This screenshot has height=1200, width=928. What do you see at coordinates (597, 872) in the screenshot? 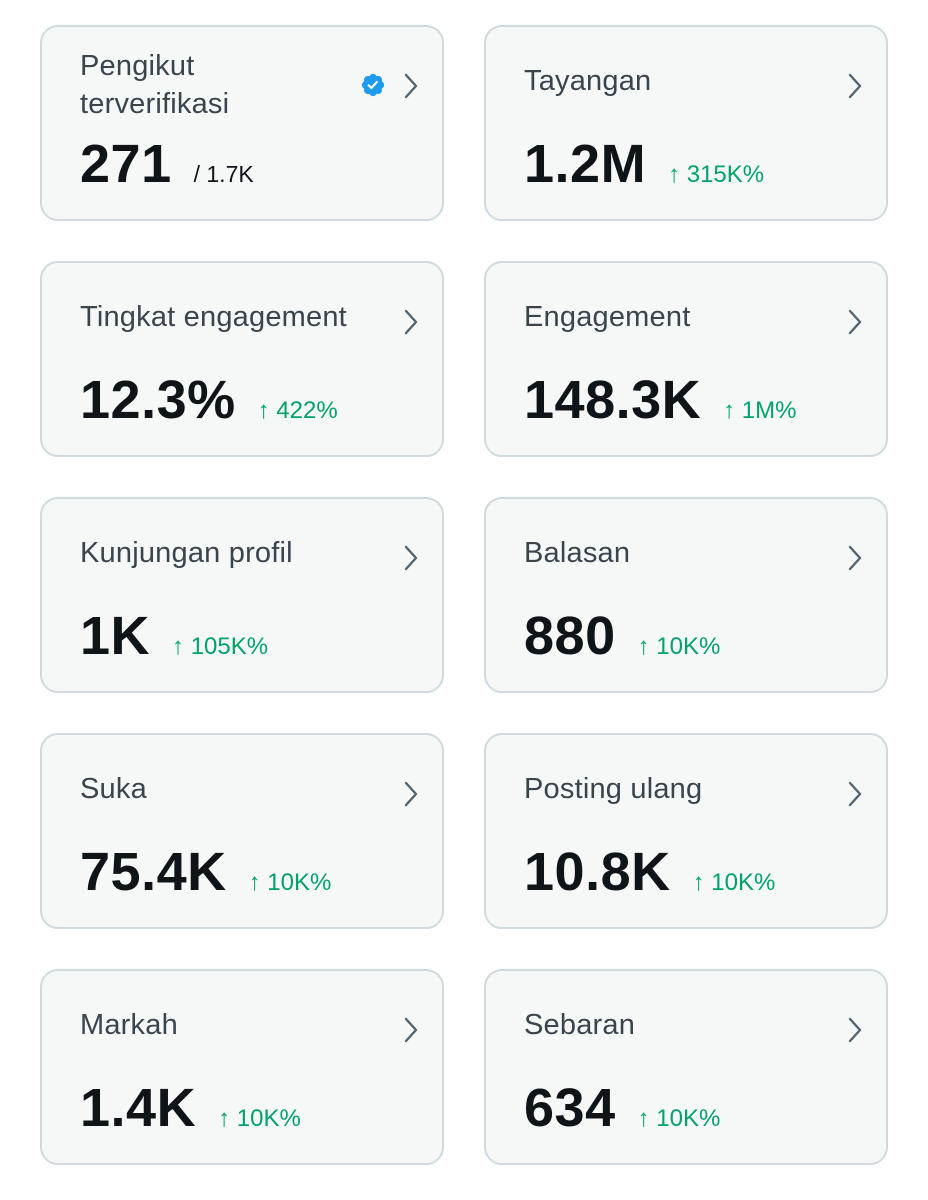
I see `metric-value: 10.8K` at bounding box center [597, 872].